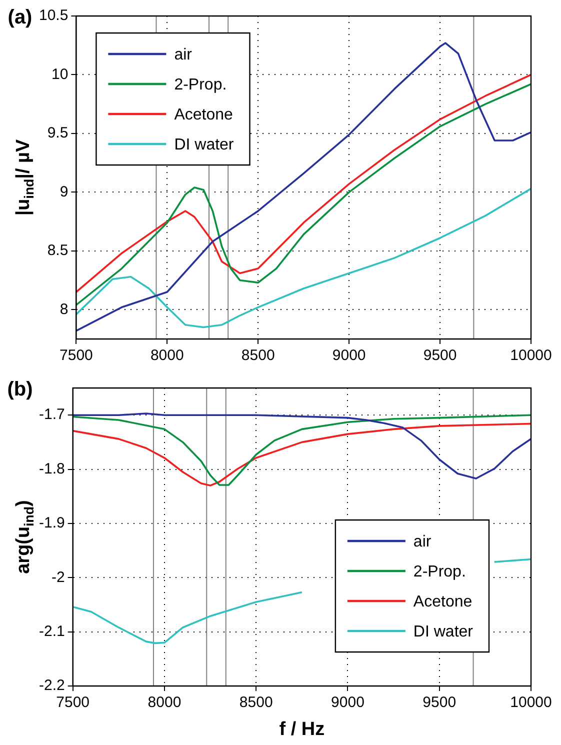 The height and width of the screenshot is (745, 561). I want to click on y-tick-label: -2, so click(58, 577).